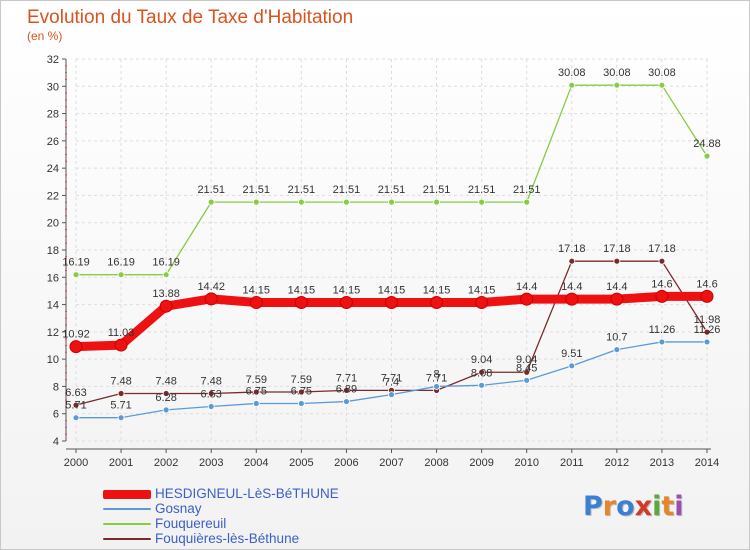 This screenshot has width=750, height=550. I want to click on data-label: 14.6, so click(706, 284).